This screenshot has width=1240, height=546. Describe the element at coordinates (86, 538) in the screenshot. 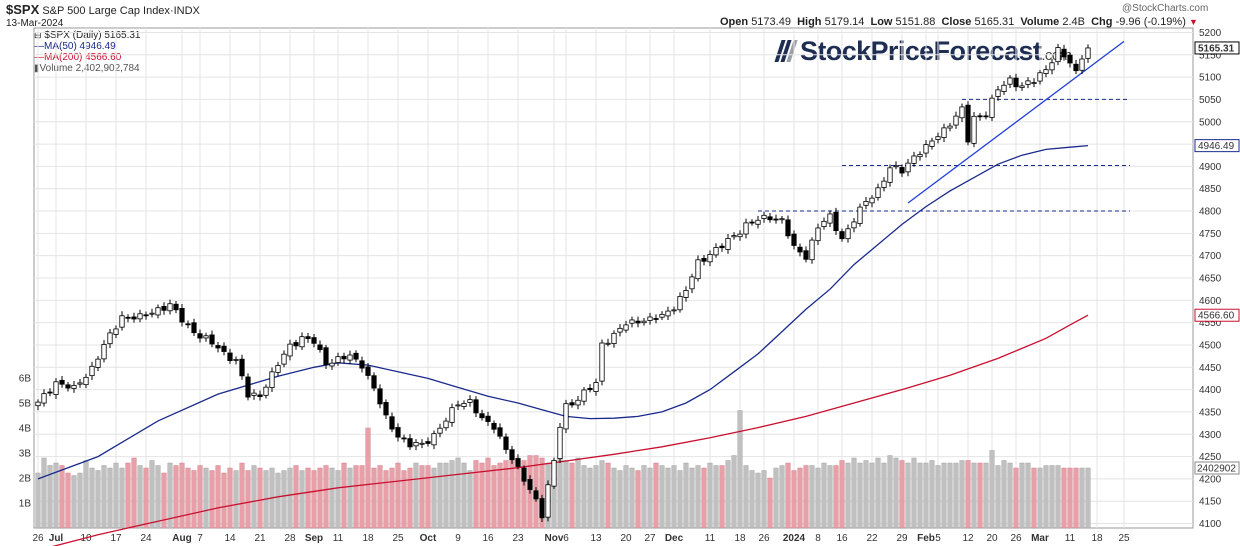

I see `x-tick-label: 10` at that location.